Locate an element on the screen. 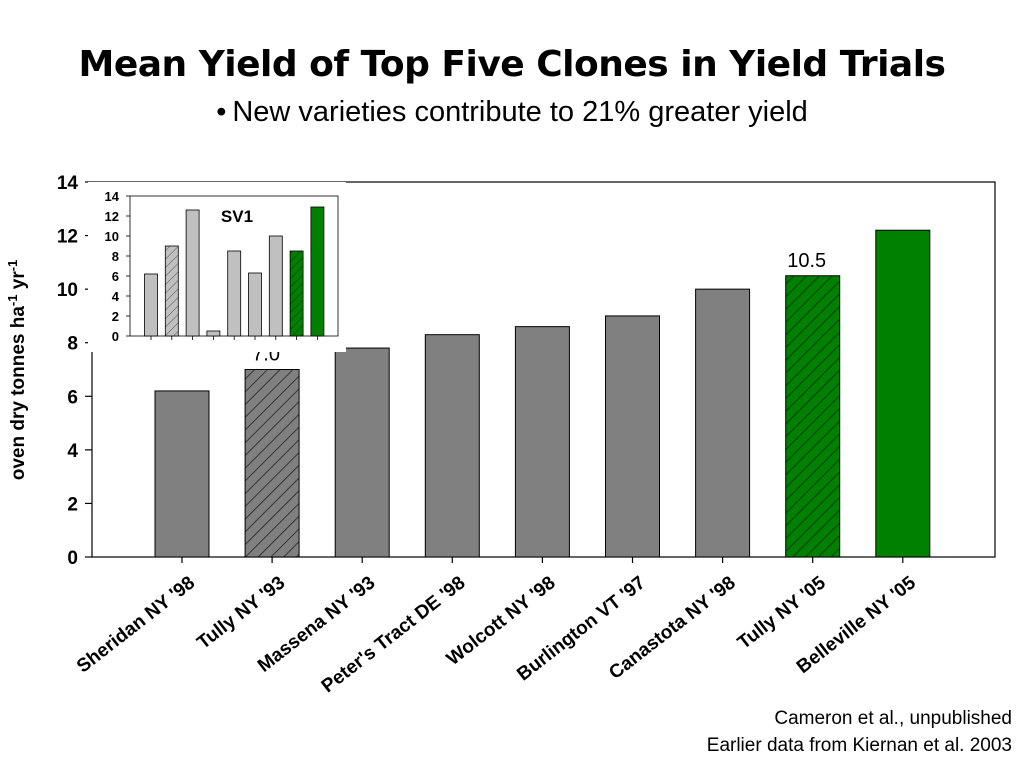 The width and height of the screenshot is (1024, 768). footnote-earlier: Earlier data from Kiernan et al. 2003 is located at coordinates (859, 745).